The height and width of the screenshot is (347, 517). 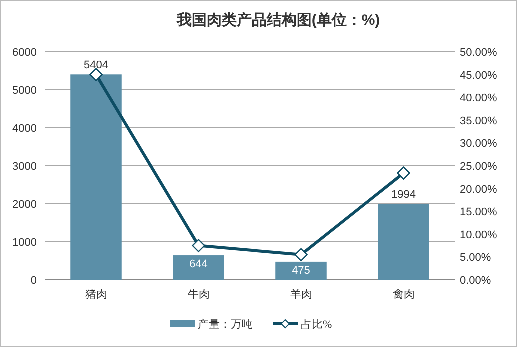 I want to click on y2-tick-label: 50.00%, so click(x=479, y=53).